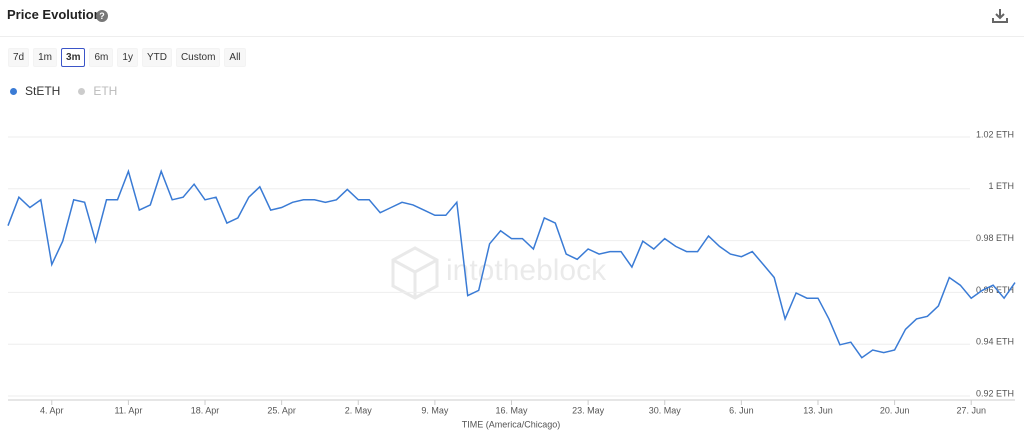  Describe the element at coordinates (63, 91) in the screenshot. I see `legend: StETH ETH` at that location.